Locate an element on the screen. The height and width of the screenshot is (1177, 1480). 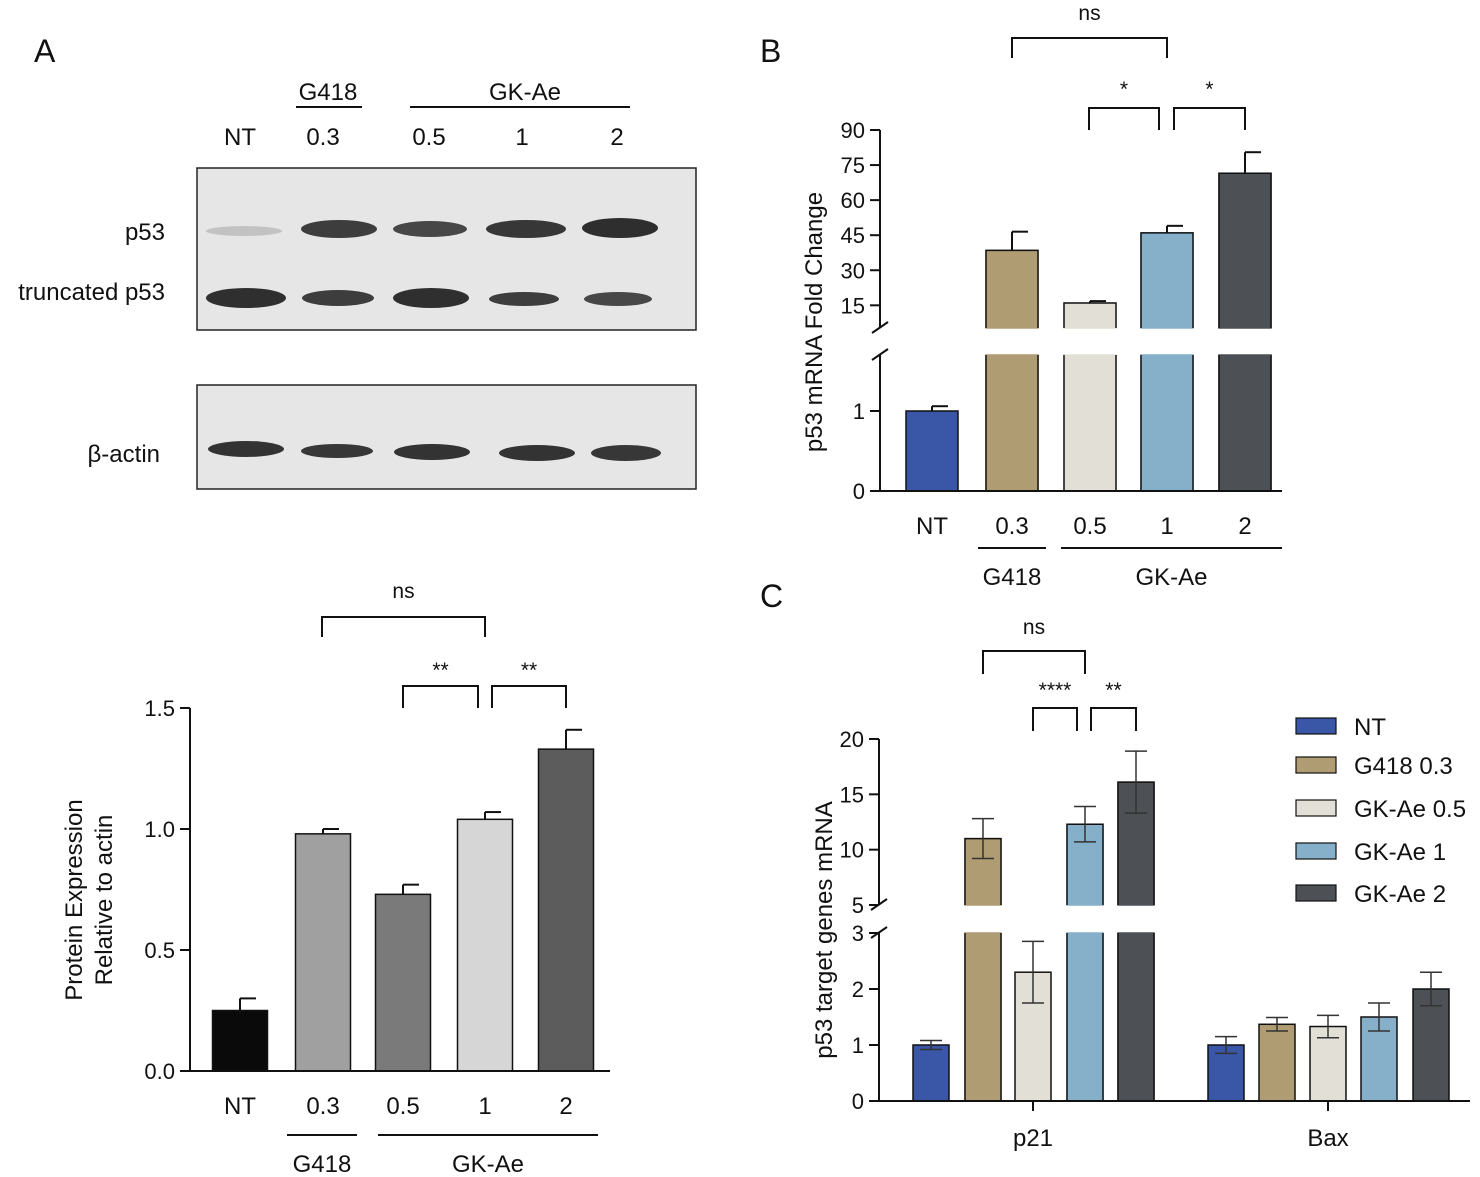
y-tick-label: 20 is located at coordinates (852, 739).